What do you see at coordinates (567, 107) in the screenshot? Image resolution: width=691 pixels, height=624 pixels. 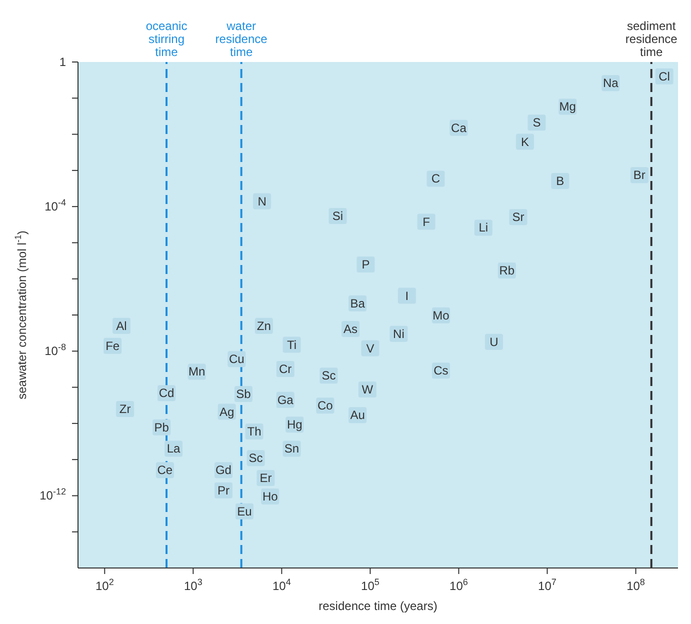 I see `data-label: Mg` at bounding box center [567, 107].